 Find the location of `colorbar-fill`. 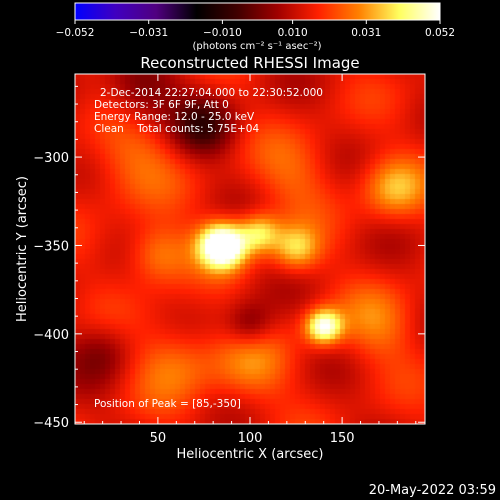

colorbar-fill is located at coordinates (257, 11).